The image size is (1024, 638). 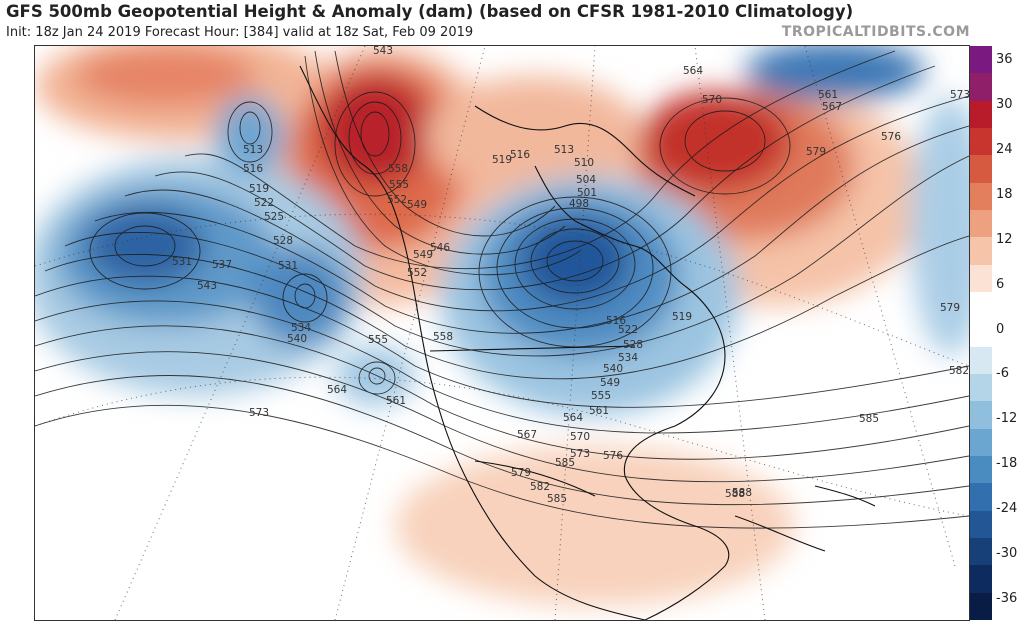 What do you see at coordinates (579, 204) in the screenshot?
I see `contour-label: 498` at bounding box center [579, 204].